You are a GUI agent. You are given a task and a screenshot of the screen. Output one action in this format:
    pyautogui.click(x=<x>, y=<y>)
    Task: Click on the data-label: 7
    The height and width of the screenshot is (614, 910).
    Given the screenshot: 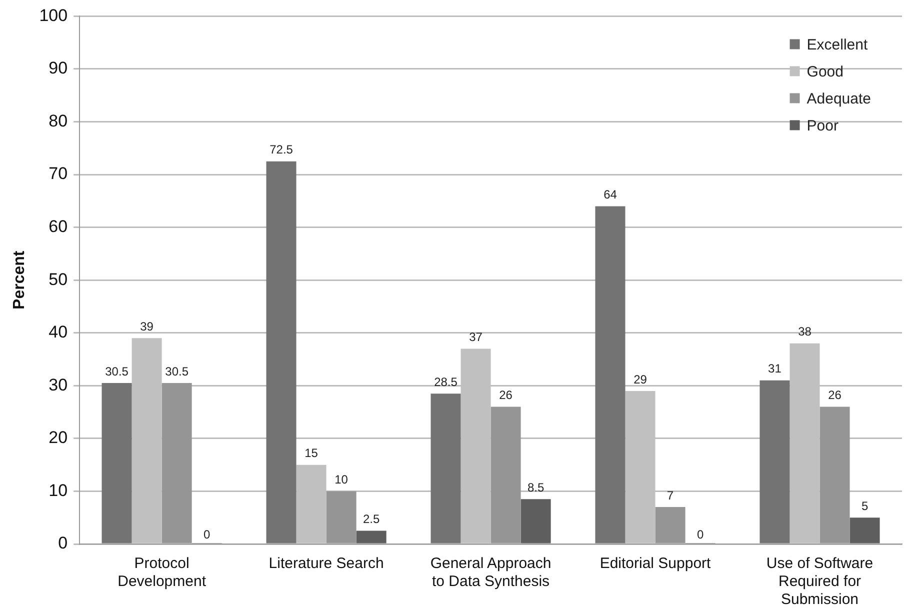 What is the action you would take?
    pyautogui.click(x=670, y=495)
    